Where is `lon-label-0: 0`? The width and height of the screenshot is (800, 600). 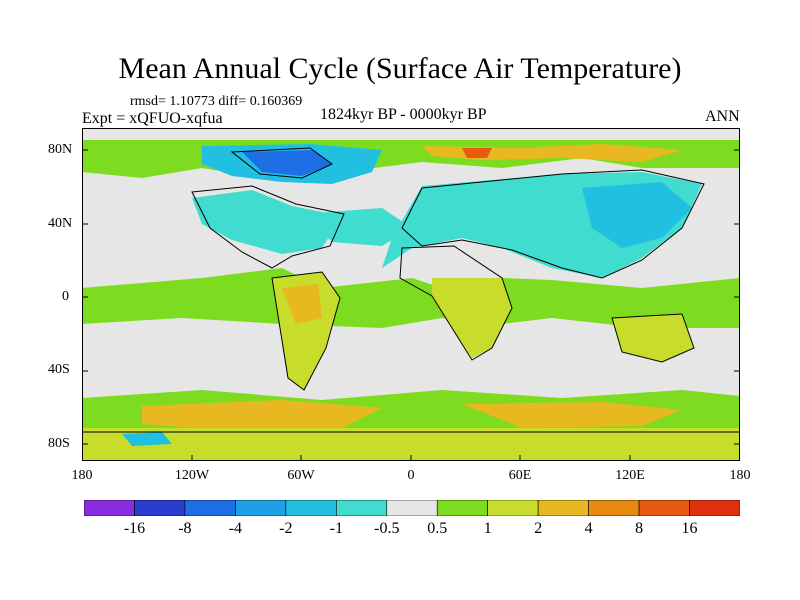
lon-label-0: 0 is located at coordinates (411, 475).